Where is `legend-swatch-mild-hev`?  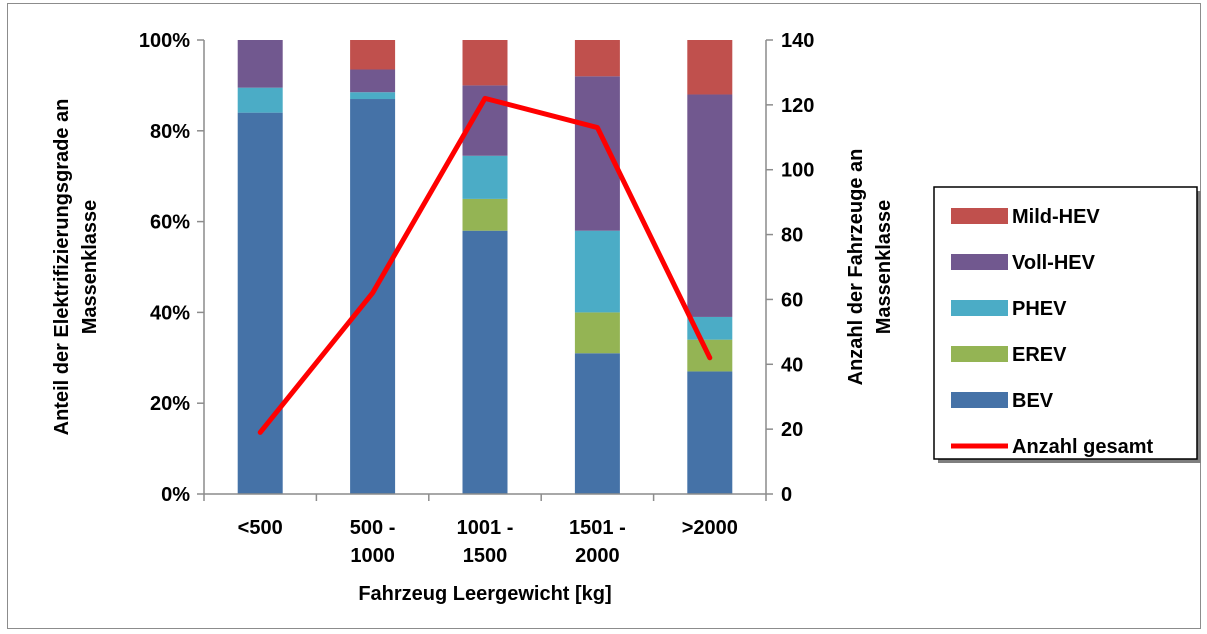 legend-swatch-mild-hev is located at coordinates (979, 216).